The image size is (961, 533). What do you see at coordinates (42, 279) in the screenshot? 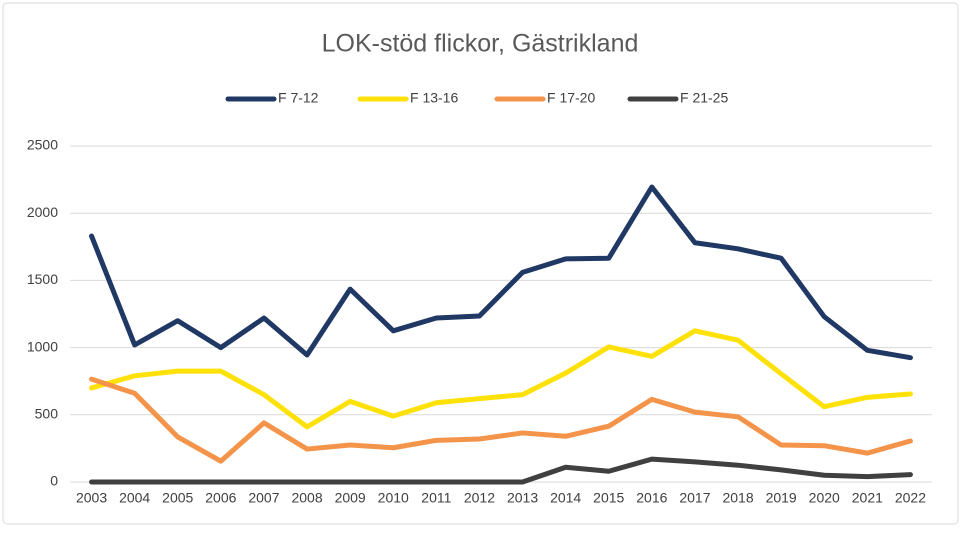
I see `y-tick-label: 1500` at bounding box center [42, 279].